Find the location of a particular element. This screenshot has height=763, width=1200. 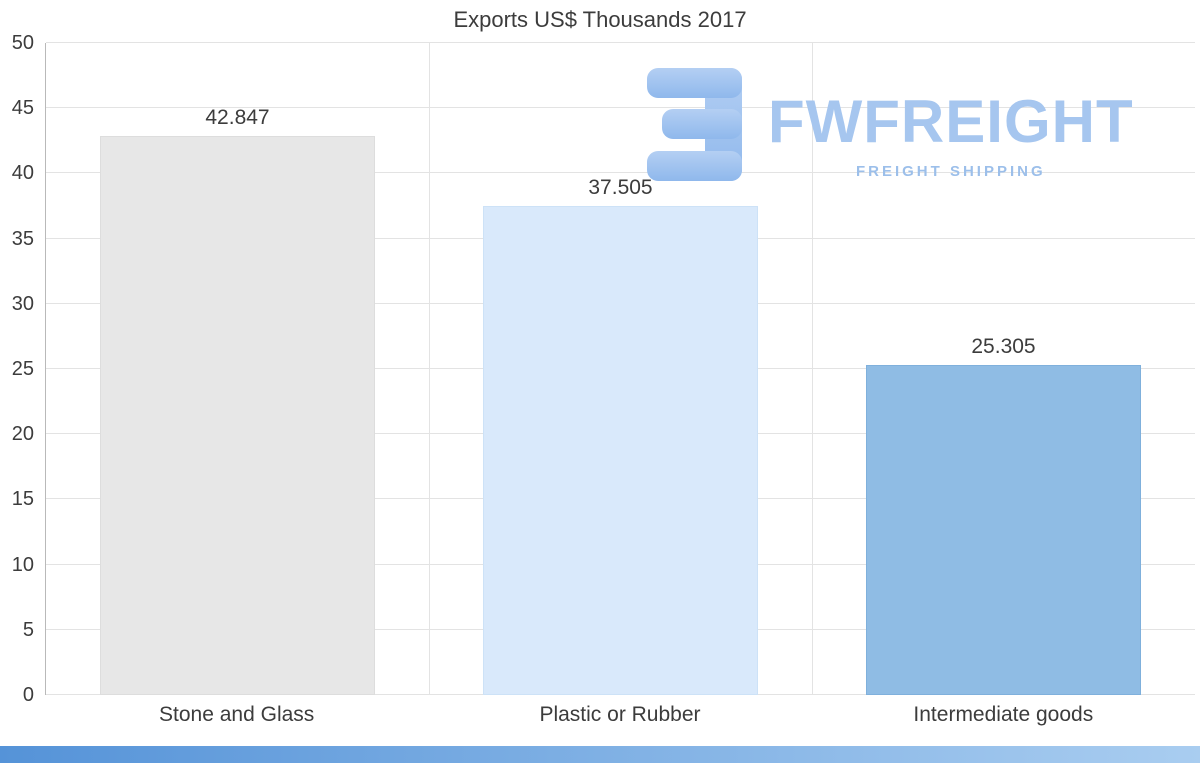

logo-wordmark: FWFREIGHT is located at coordinates (951, 121).